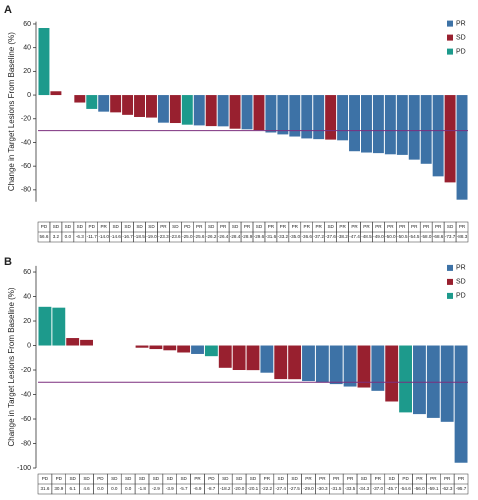 This screenshot has width=478, height=500. I want to click on value-label: -88.3, so click(462, 236).